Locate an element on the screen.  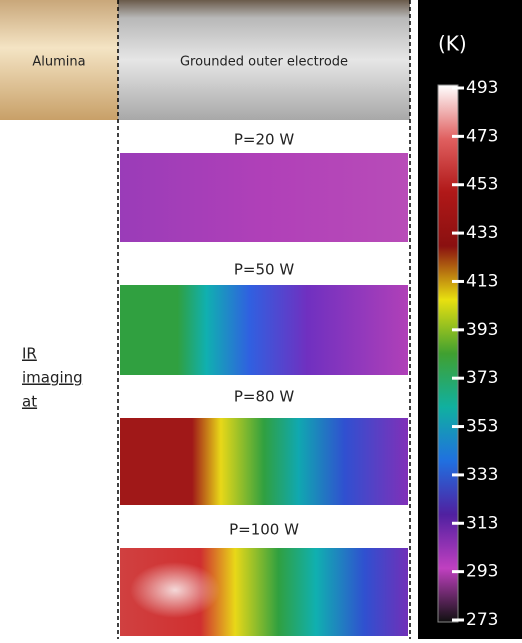
panel-label: P=20 W is located at coordinates (264, 140).